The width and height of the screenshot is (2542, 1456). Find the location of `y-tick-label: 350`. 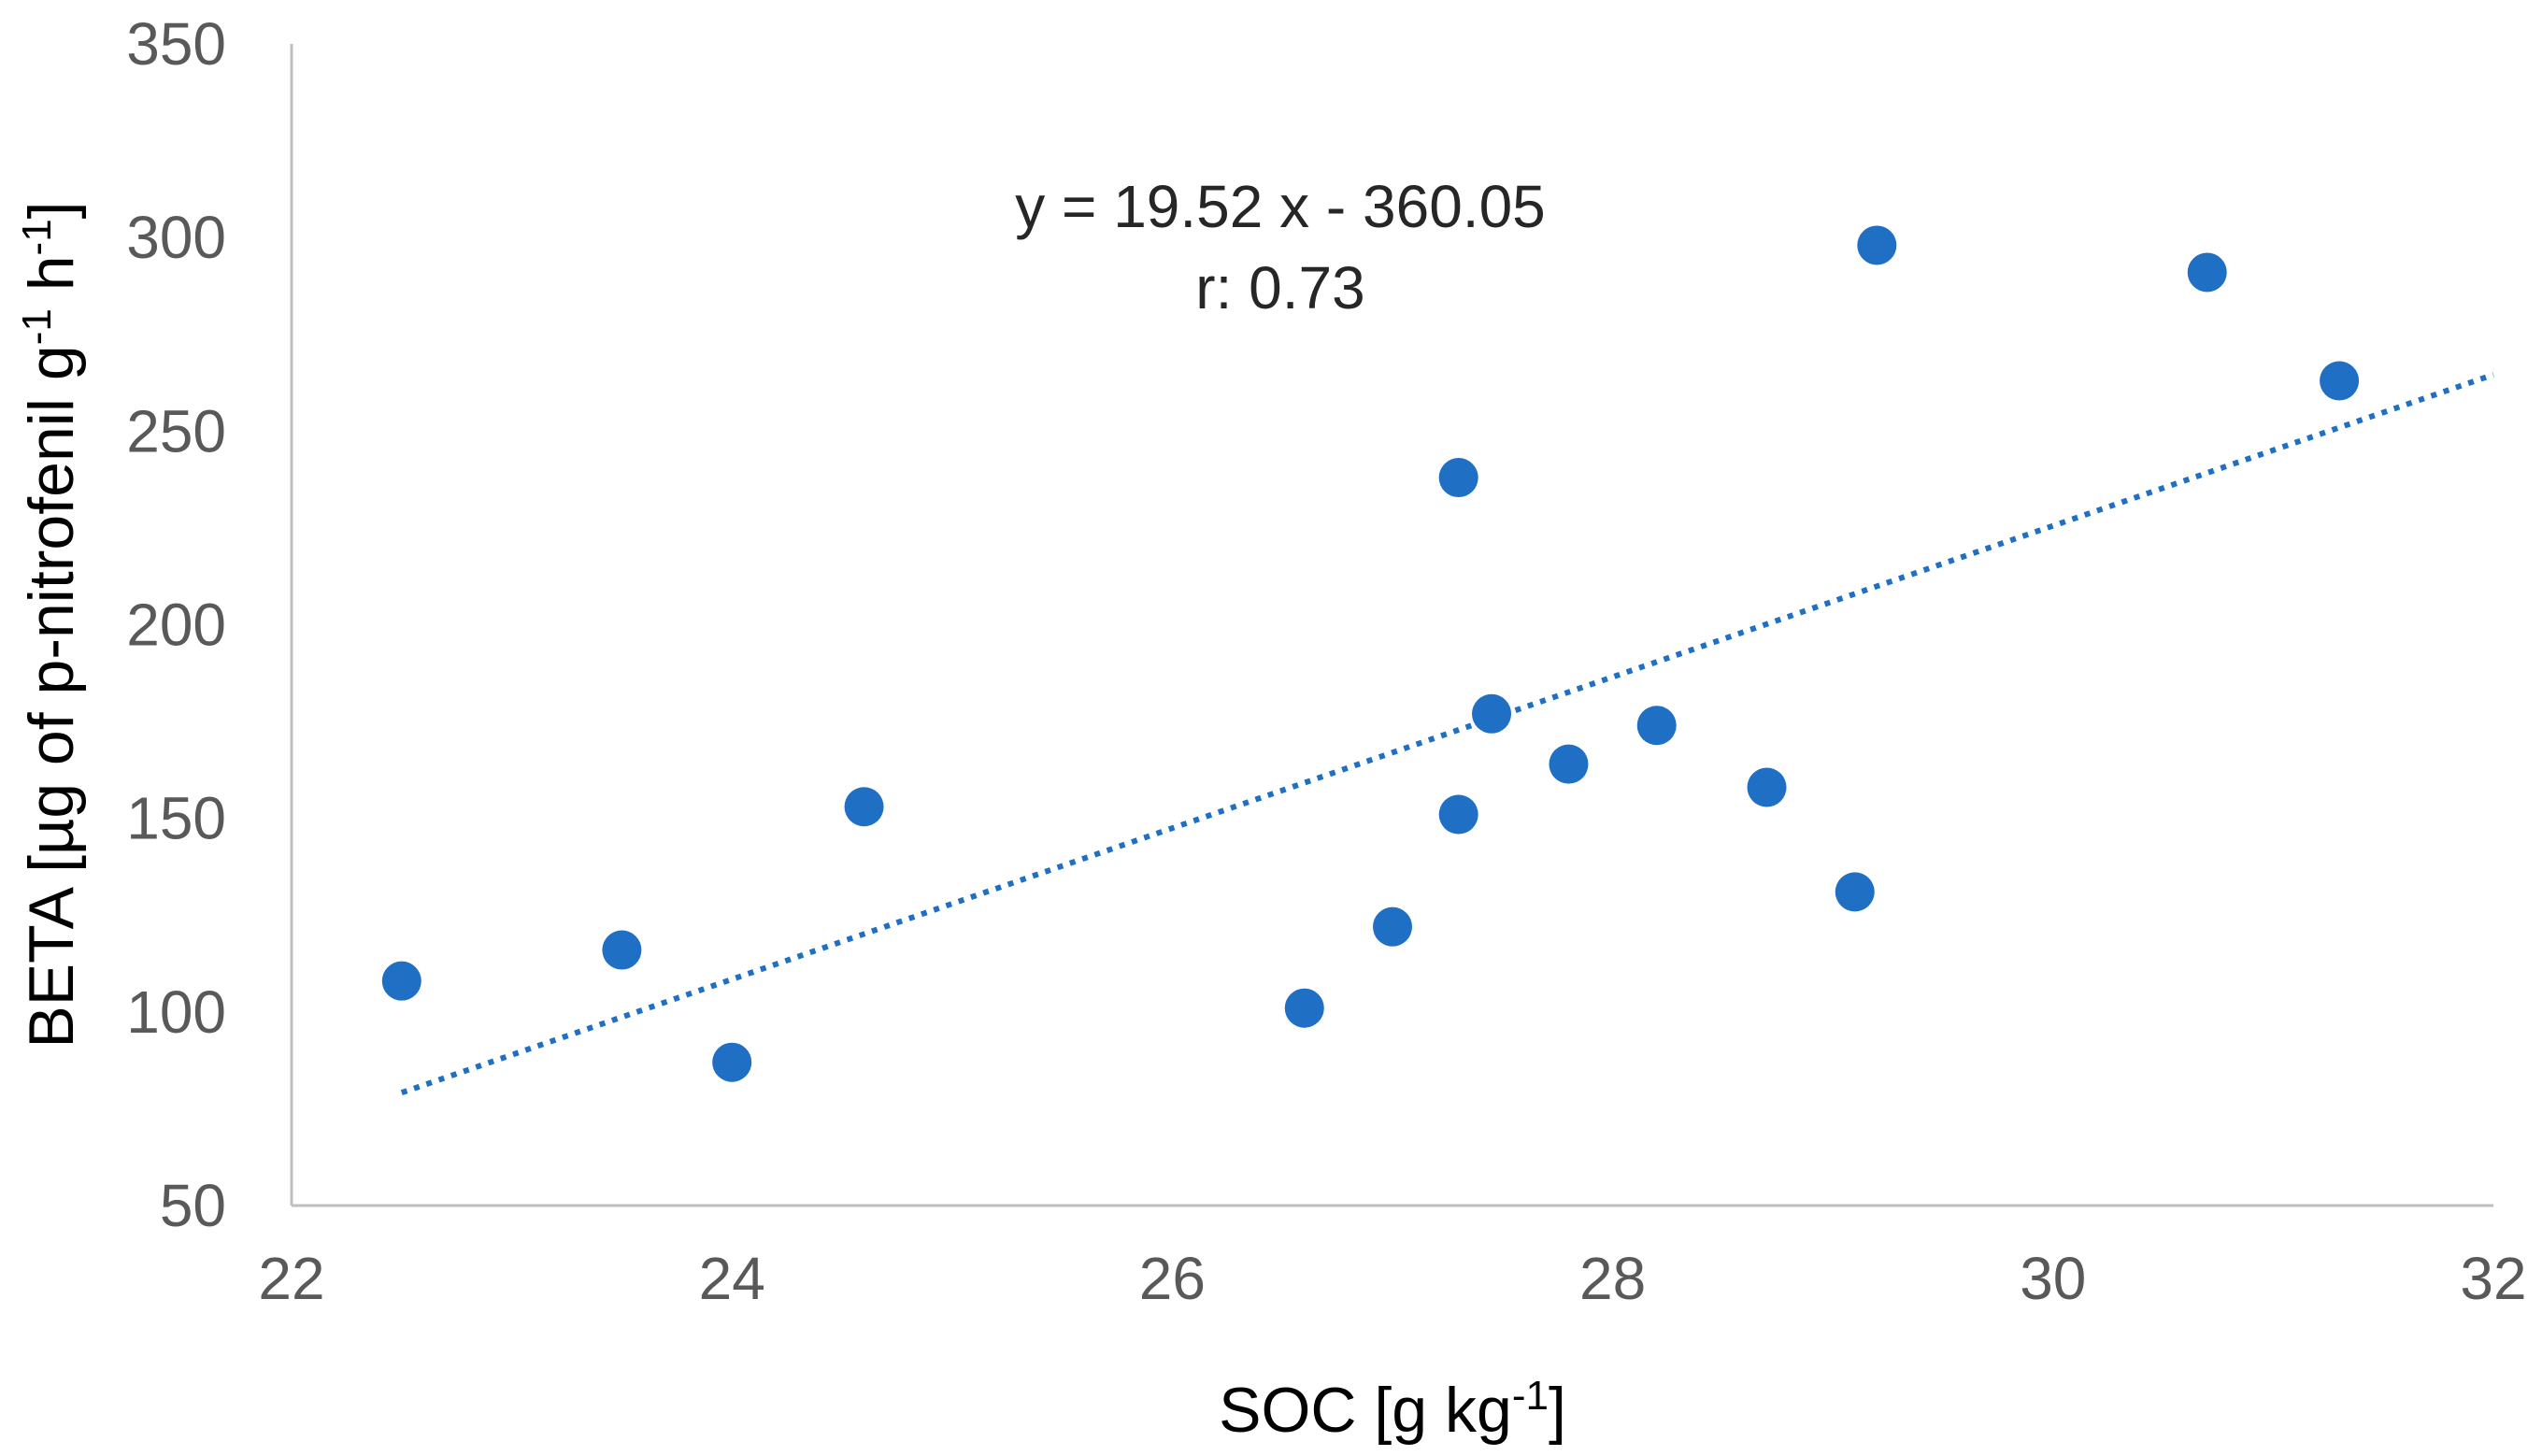

y-tick-label: 350 is located at coordinates (176, 44).